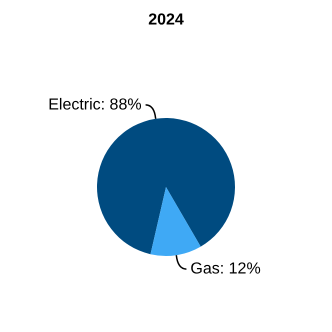 This screenshot has width=332, height=332. Describe the element at coordinates (95, 105) in the screenshot. I see `slice-label: Electric: 88%` at that location.